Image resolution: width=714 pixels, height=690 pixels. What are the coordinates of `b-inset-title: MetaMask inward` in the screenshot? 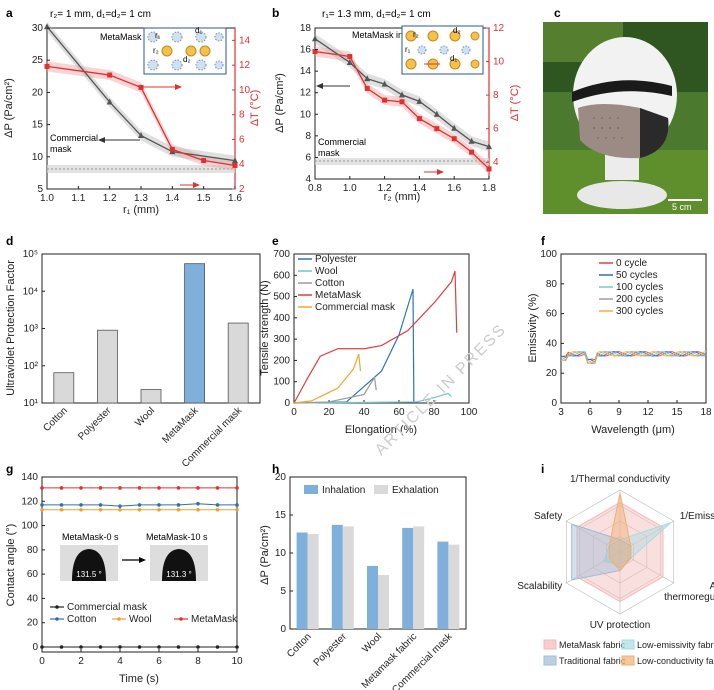 It's located at (387, 35).